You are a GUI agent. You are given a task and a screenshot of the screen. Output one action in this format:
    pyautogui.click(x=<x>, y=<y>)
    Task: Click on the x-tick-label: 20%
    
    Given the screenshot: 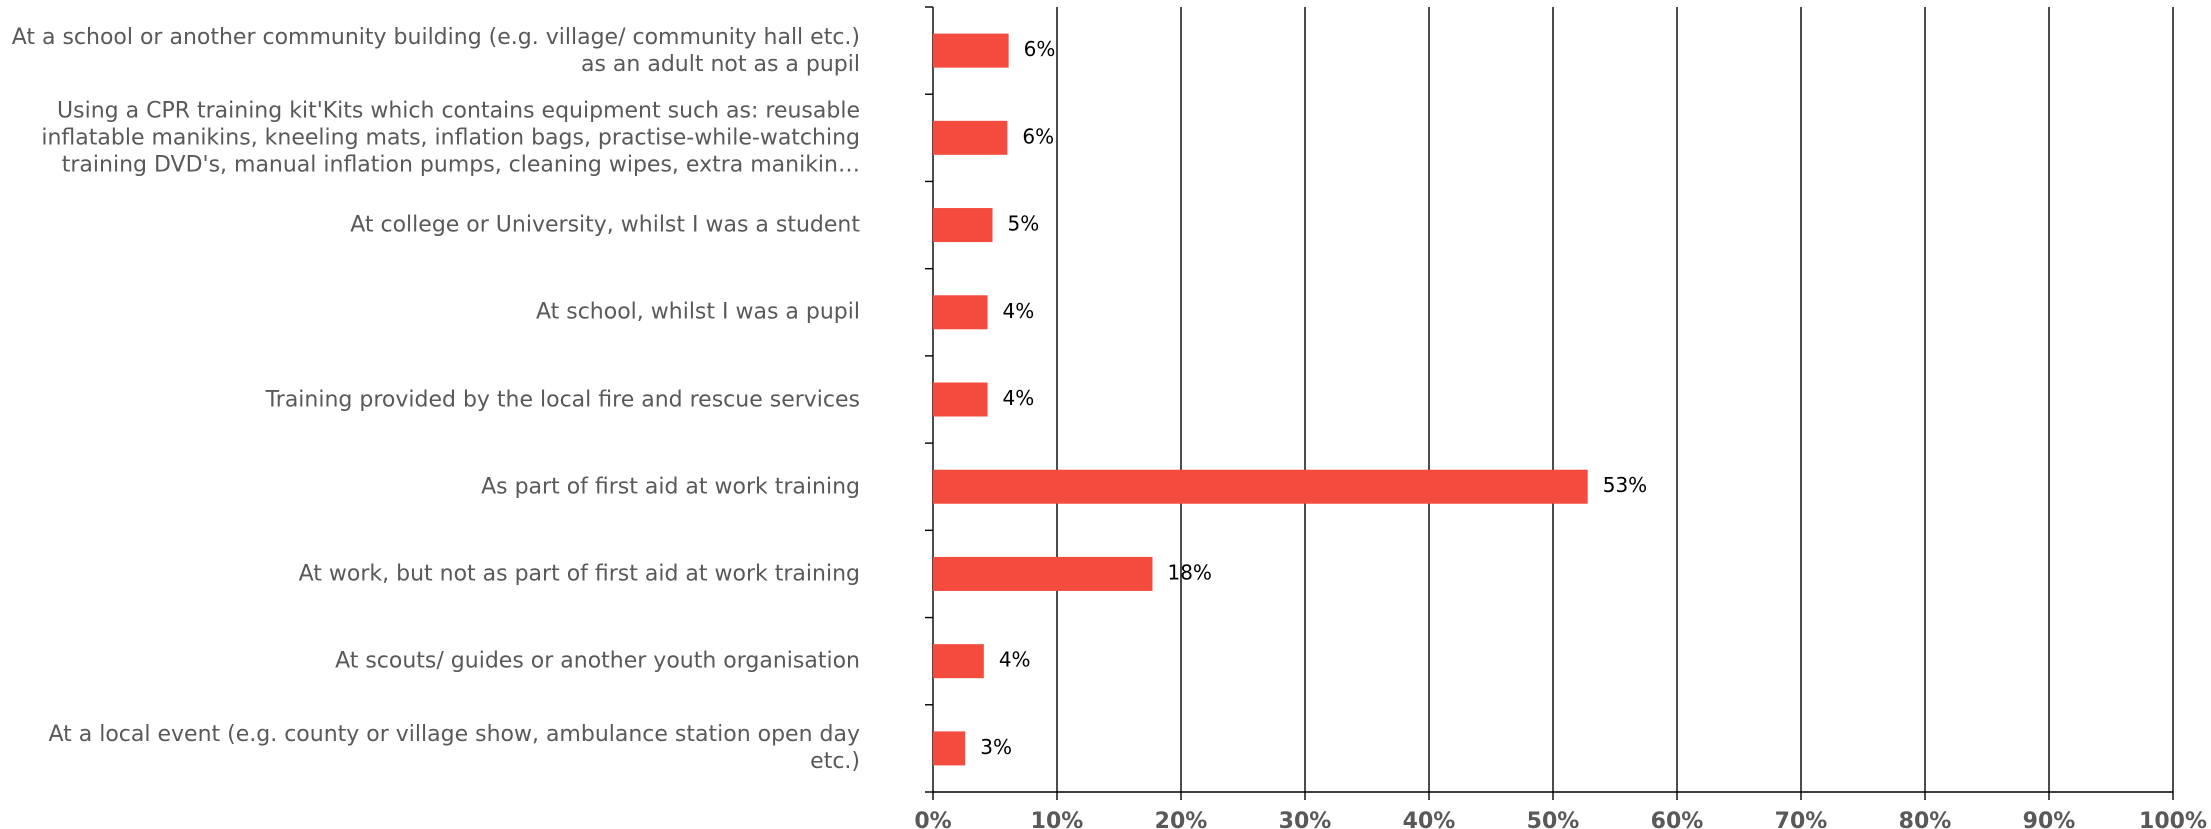 What is the action you would take?
    pyautogui.click(x=1181, y=819)
    